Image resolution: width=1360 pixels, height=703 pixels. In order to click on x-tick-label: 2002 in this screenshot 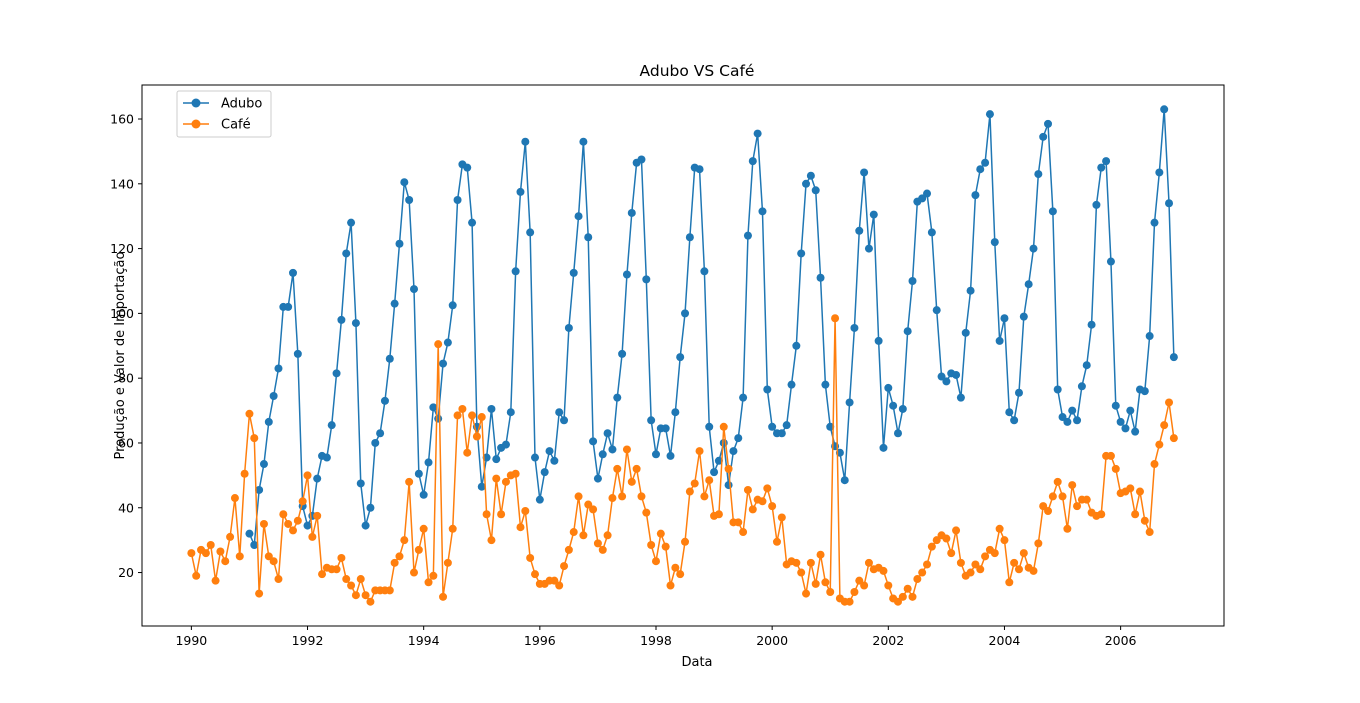, I will do `click(888, 640)`.